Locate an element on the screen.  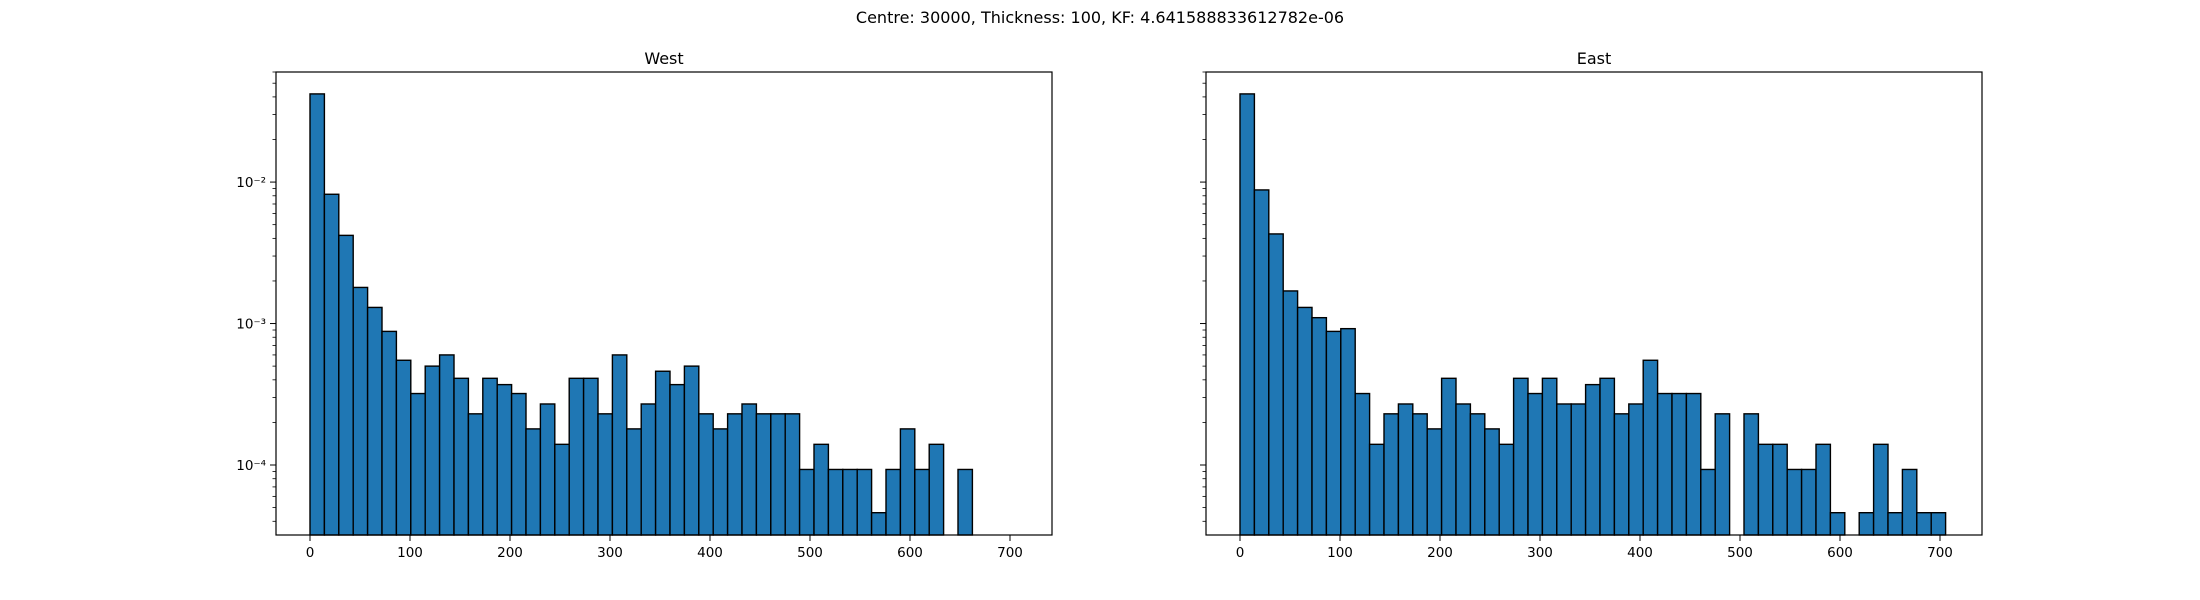
west-x-tick-label: 500 is located at coordinates (810, 553).